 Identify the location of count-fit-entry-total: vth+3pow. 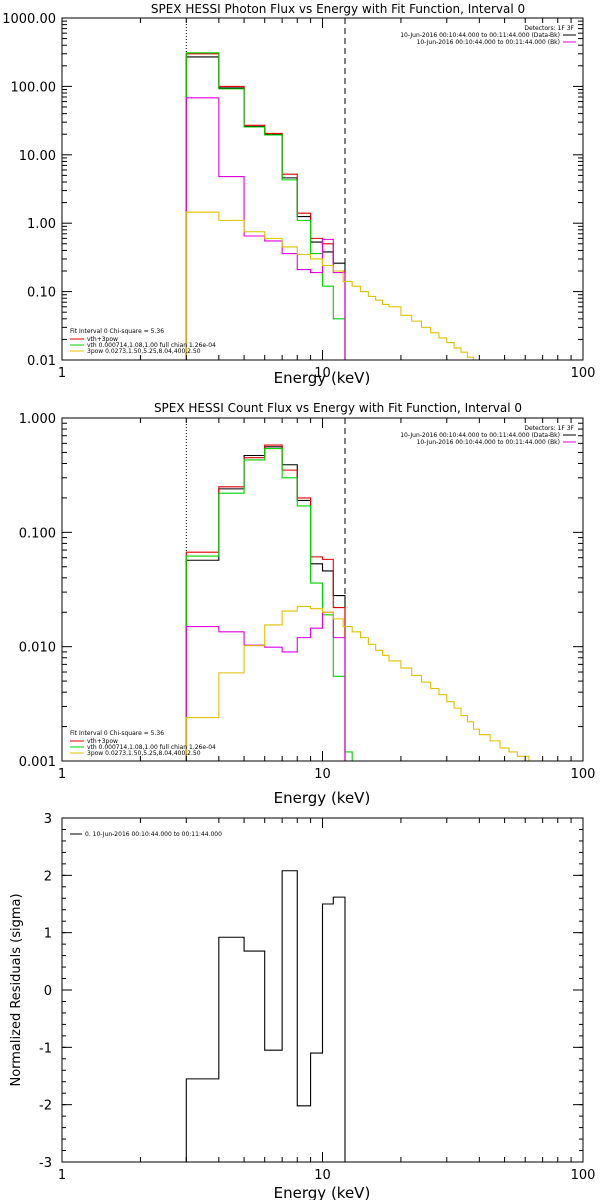
(102, 741).